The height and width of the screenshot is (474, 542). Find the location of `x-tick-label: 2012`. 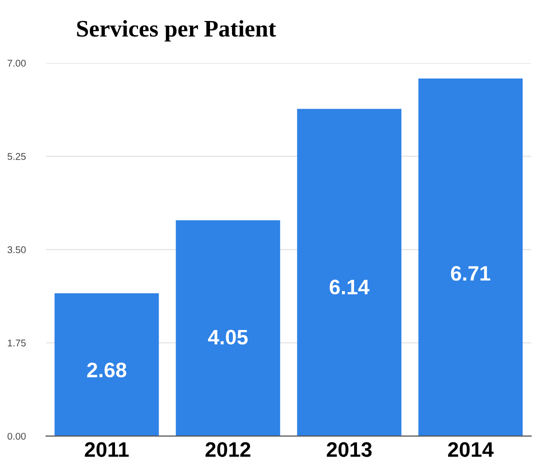

x-tick-label: 2012 is located at coordinates (228, 449).